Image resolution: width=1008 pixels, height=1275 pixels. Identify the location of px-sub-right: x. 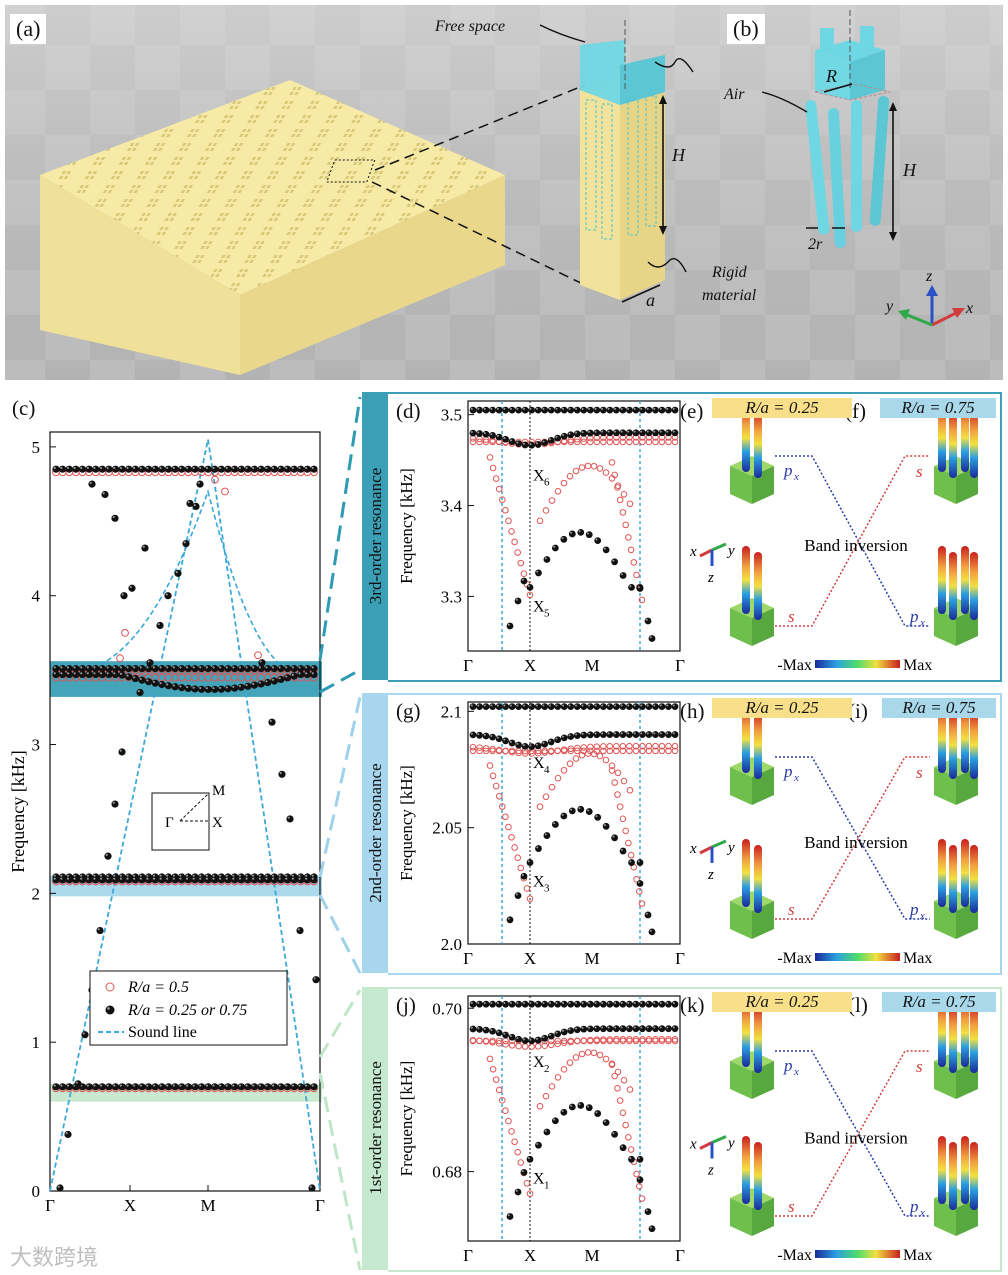
(922, 623).